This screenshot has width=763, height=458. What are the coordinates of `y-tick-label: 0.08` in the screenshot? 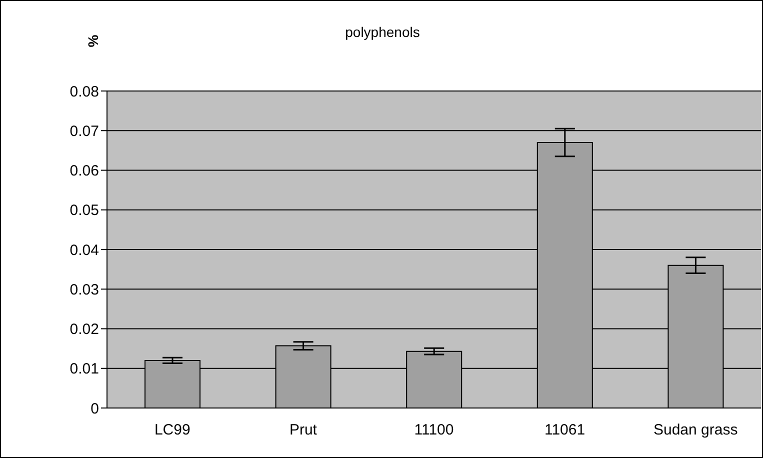 It's located at (84, 91).